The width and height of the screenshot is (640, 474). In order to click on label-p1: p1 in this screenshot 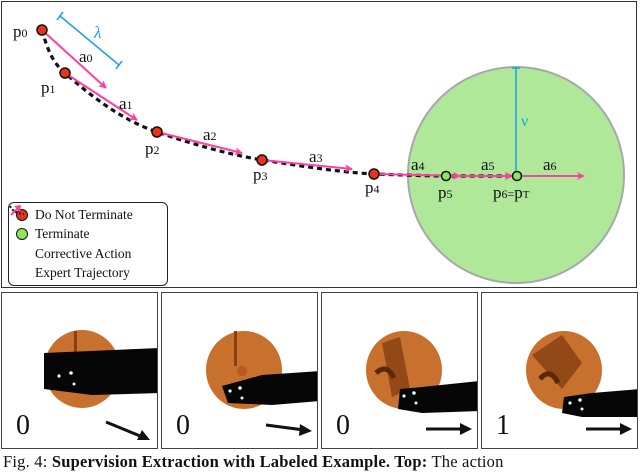, I will do `click(48, 87)`.